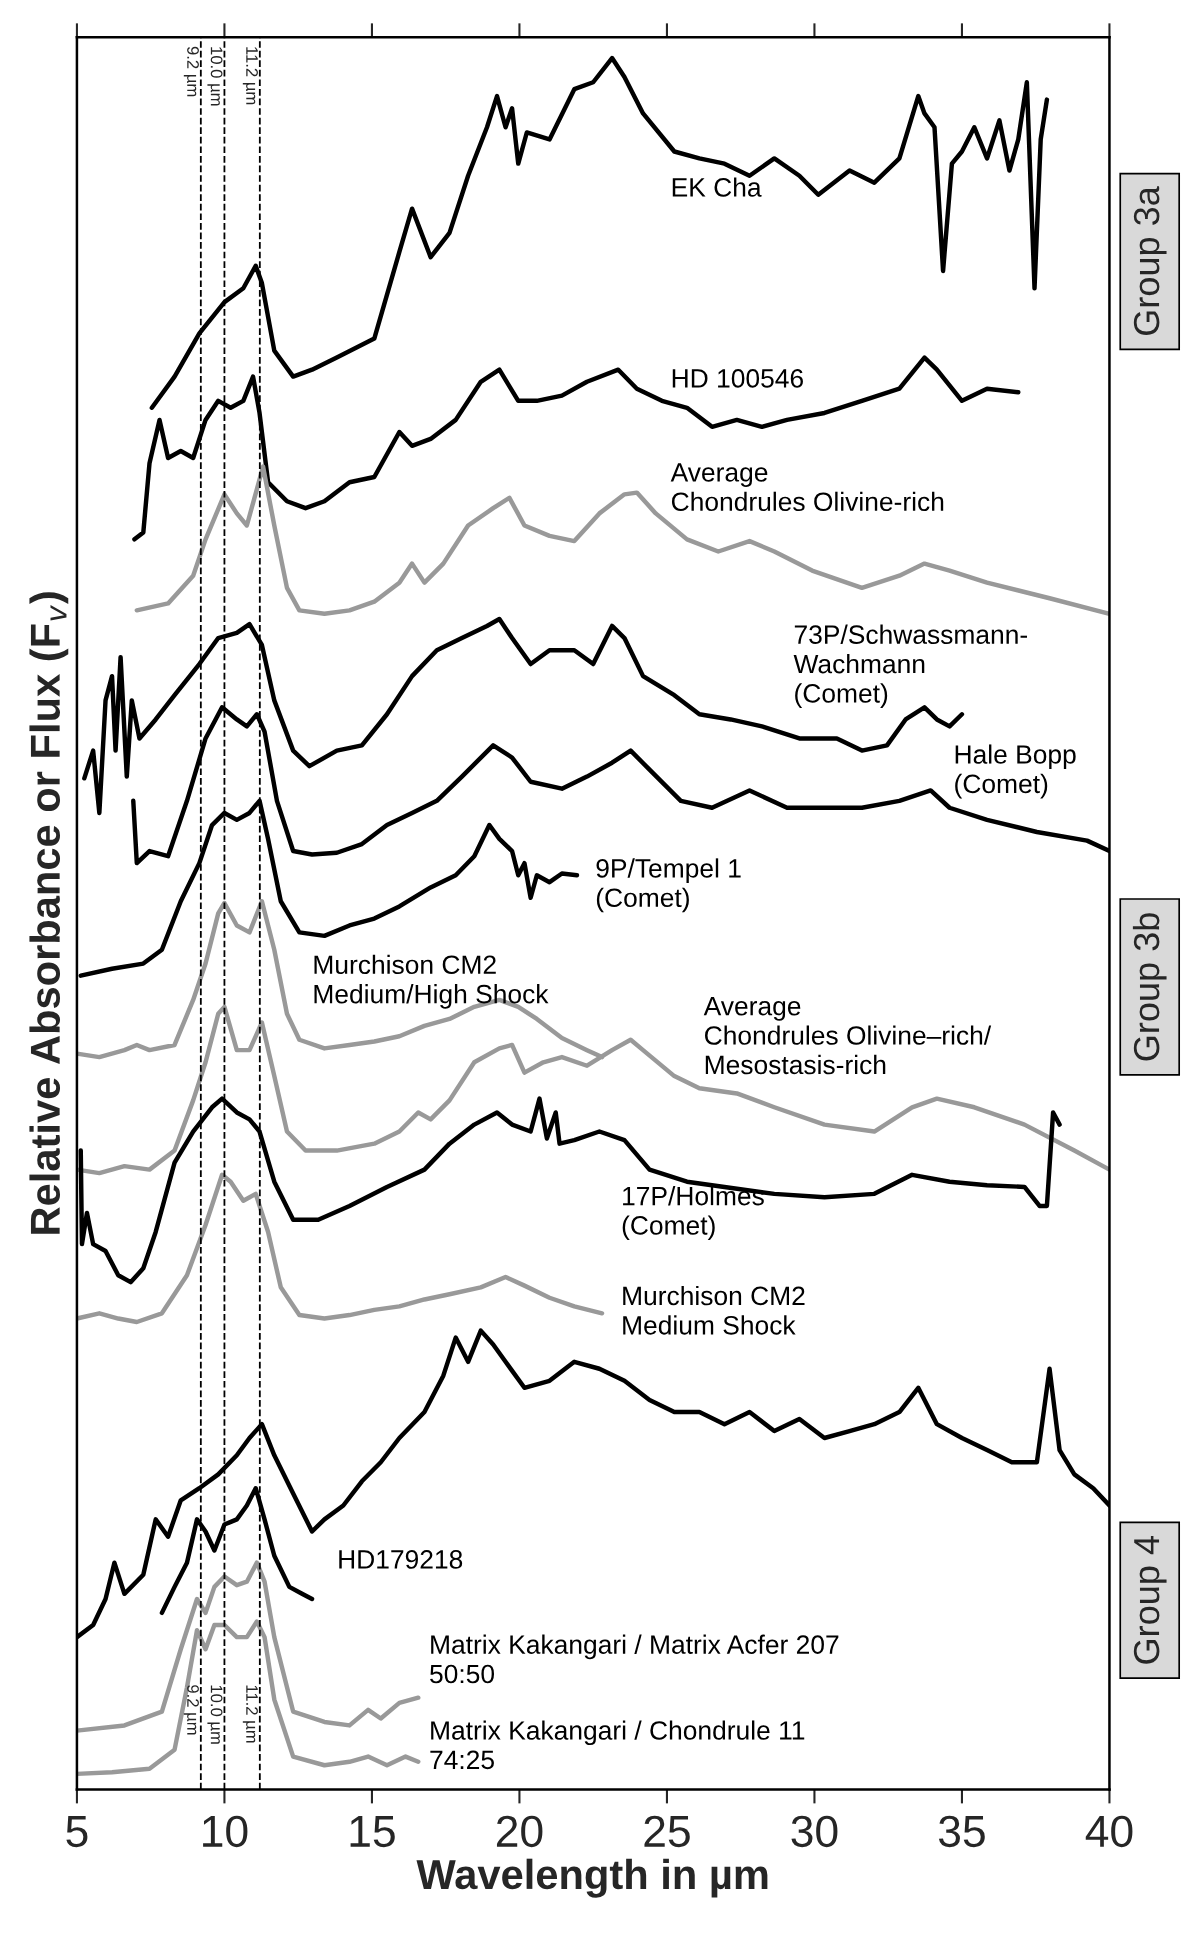 Image resolution: width=1202 pixels, height=1960 pixels. I want to click on ref-line-label: 11.2 µm, so click(250, 76).